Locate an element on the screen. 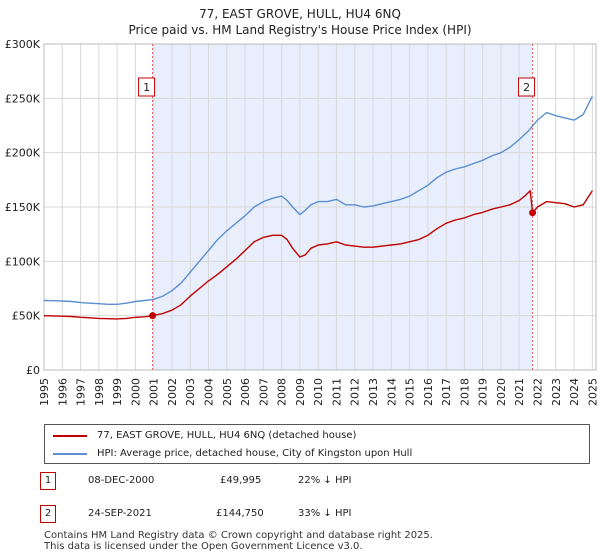  sale-marker-label: 1 is located at coordinates (146, 87).